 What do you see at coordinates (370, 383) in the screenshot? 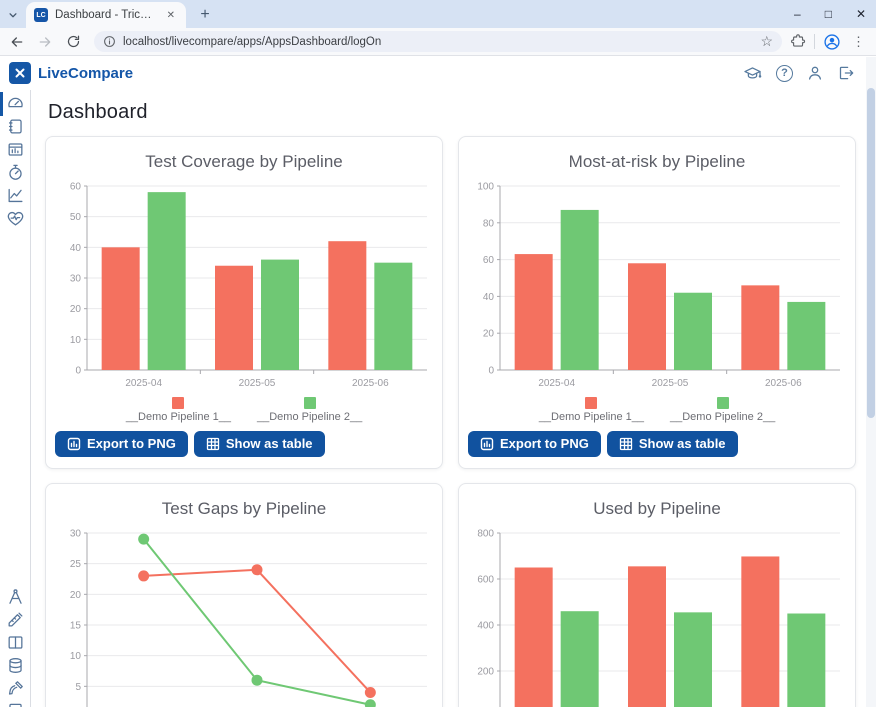
I see `svg-text: 2025-06` at bounding box center [370, 383].